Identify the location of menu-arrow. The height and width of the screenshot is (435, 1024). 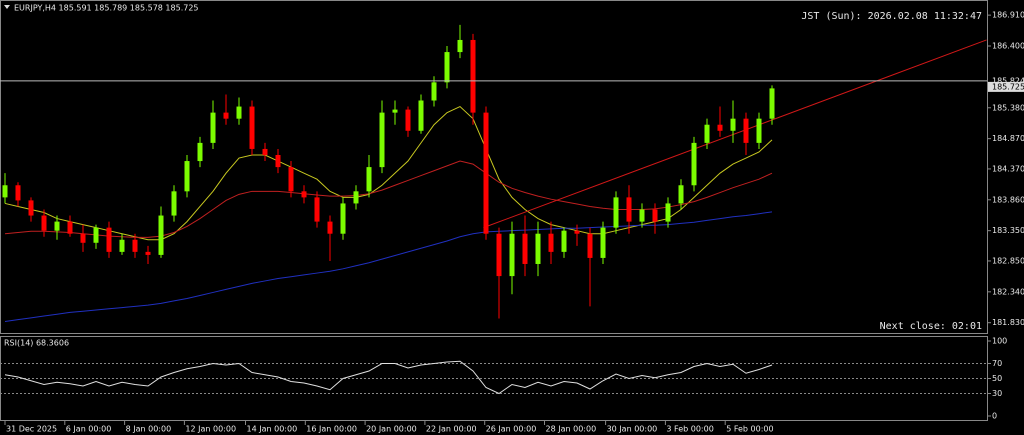
(7, 7).